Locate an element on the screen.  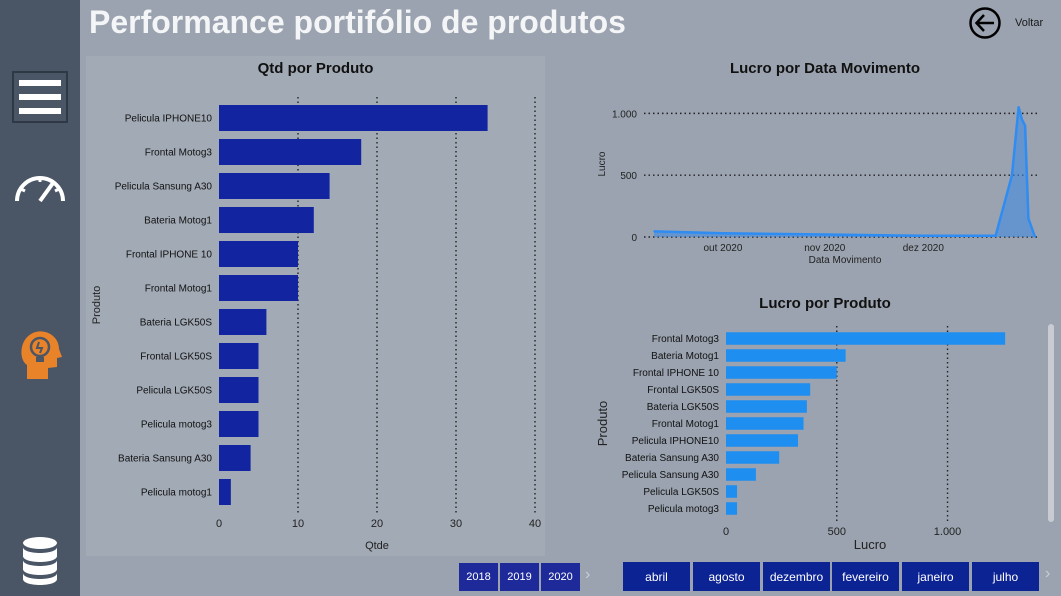
lucro-produto-chart-title: Lucro por Produto is located at coordinates (825, 303).